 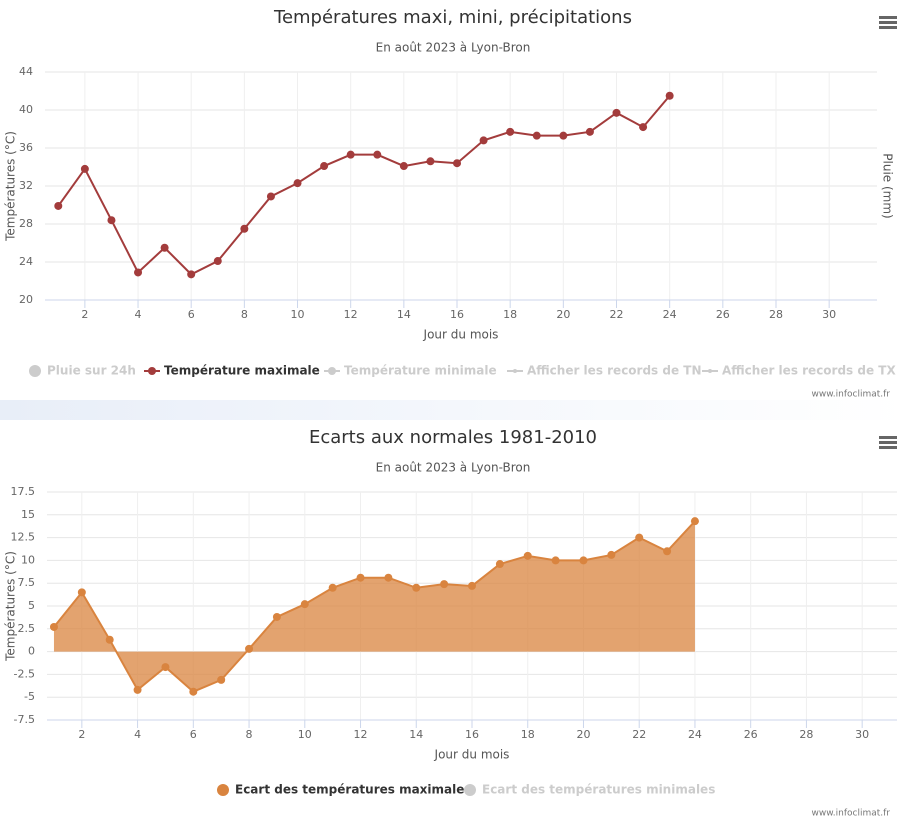 I want to click on y-tick-label: 44, so click(x=26, y=71).